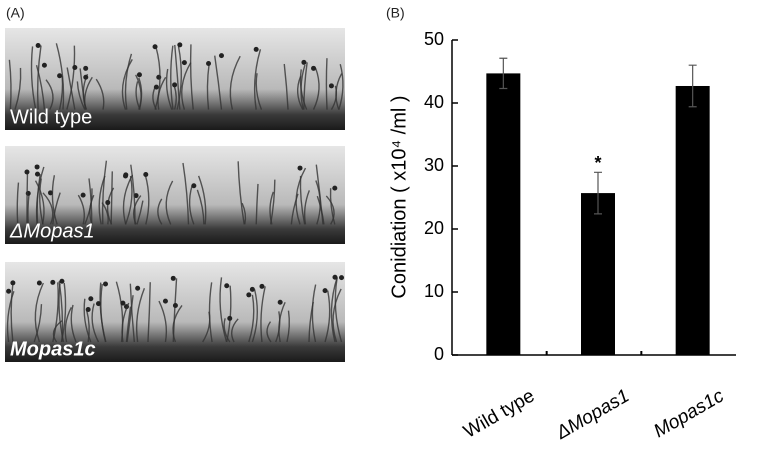  What do you see at coordinates (399, 196) in the screenshot?
I see `y-axis-label: Conidiation ( x10⁴ /ml )` at bounding box center [399, 196].